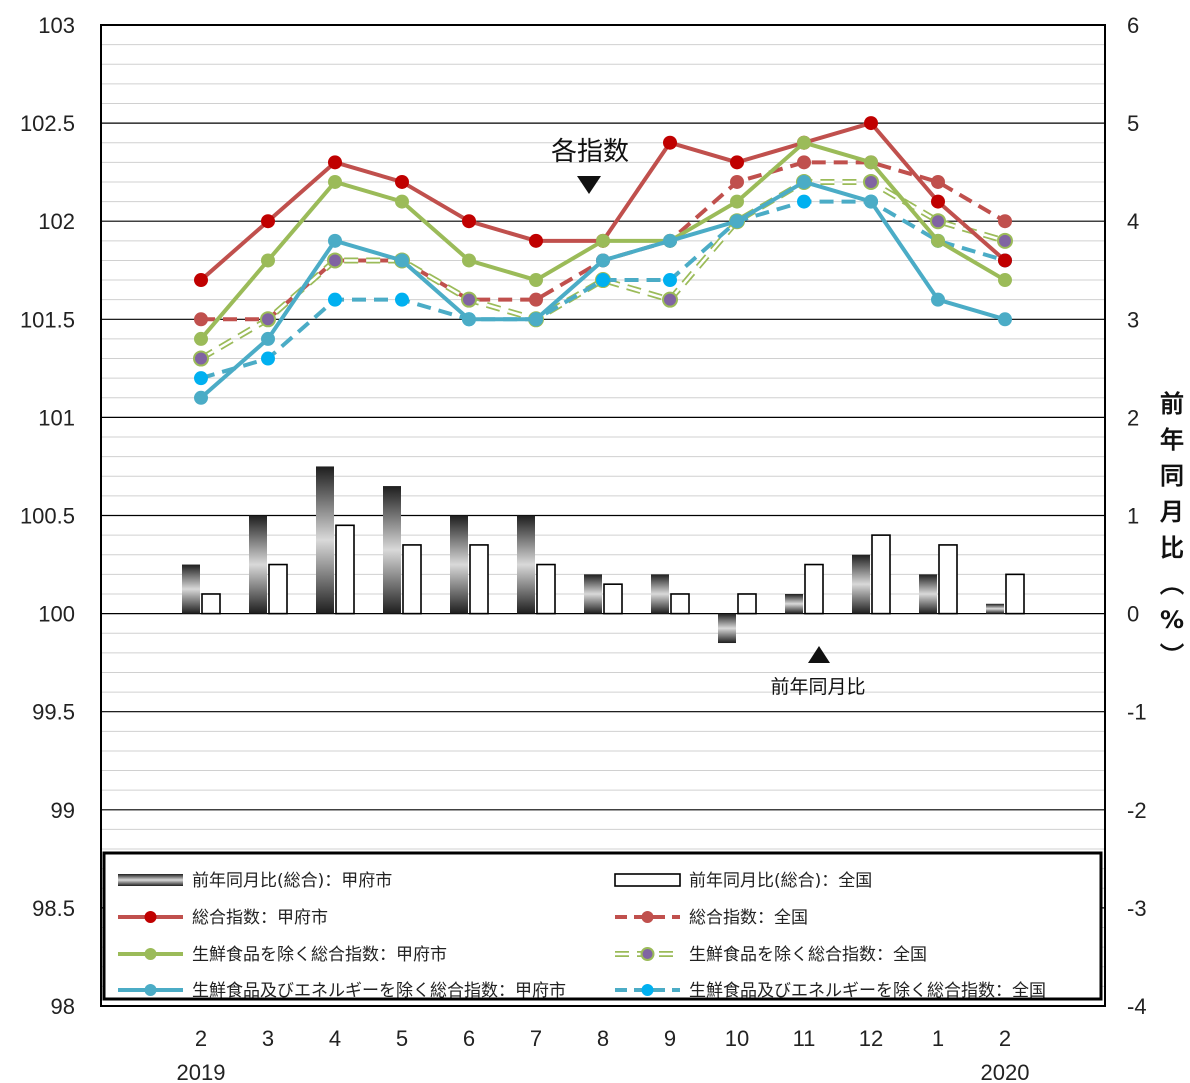  Describe the element at coordinates (201, 1071) in the screenshot. I see `x-year-label: 2019` at that location.